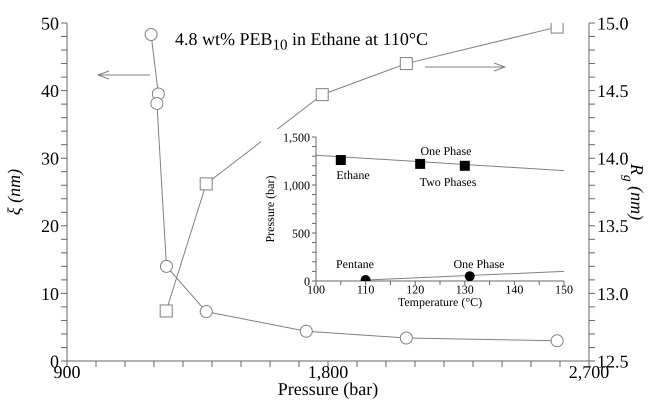 The image size is (651, 402). I want to click on x-tick-label: 140, so click(514, 289).